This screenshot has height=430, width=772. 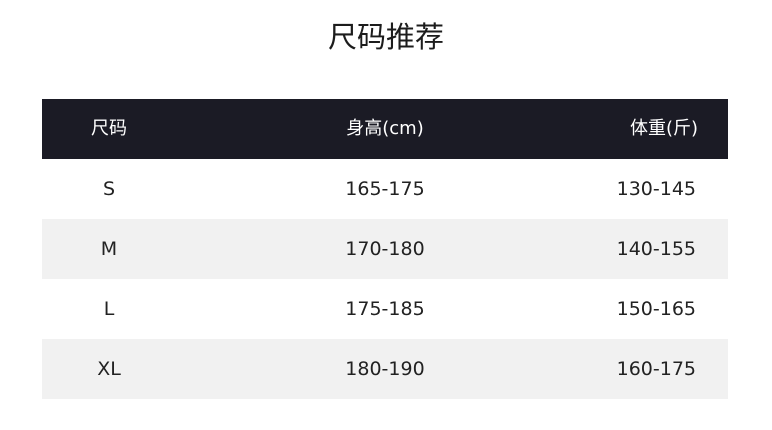 I want to click on table-row: M 170-180 140-155, so click(x=385, y=249).